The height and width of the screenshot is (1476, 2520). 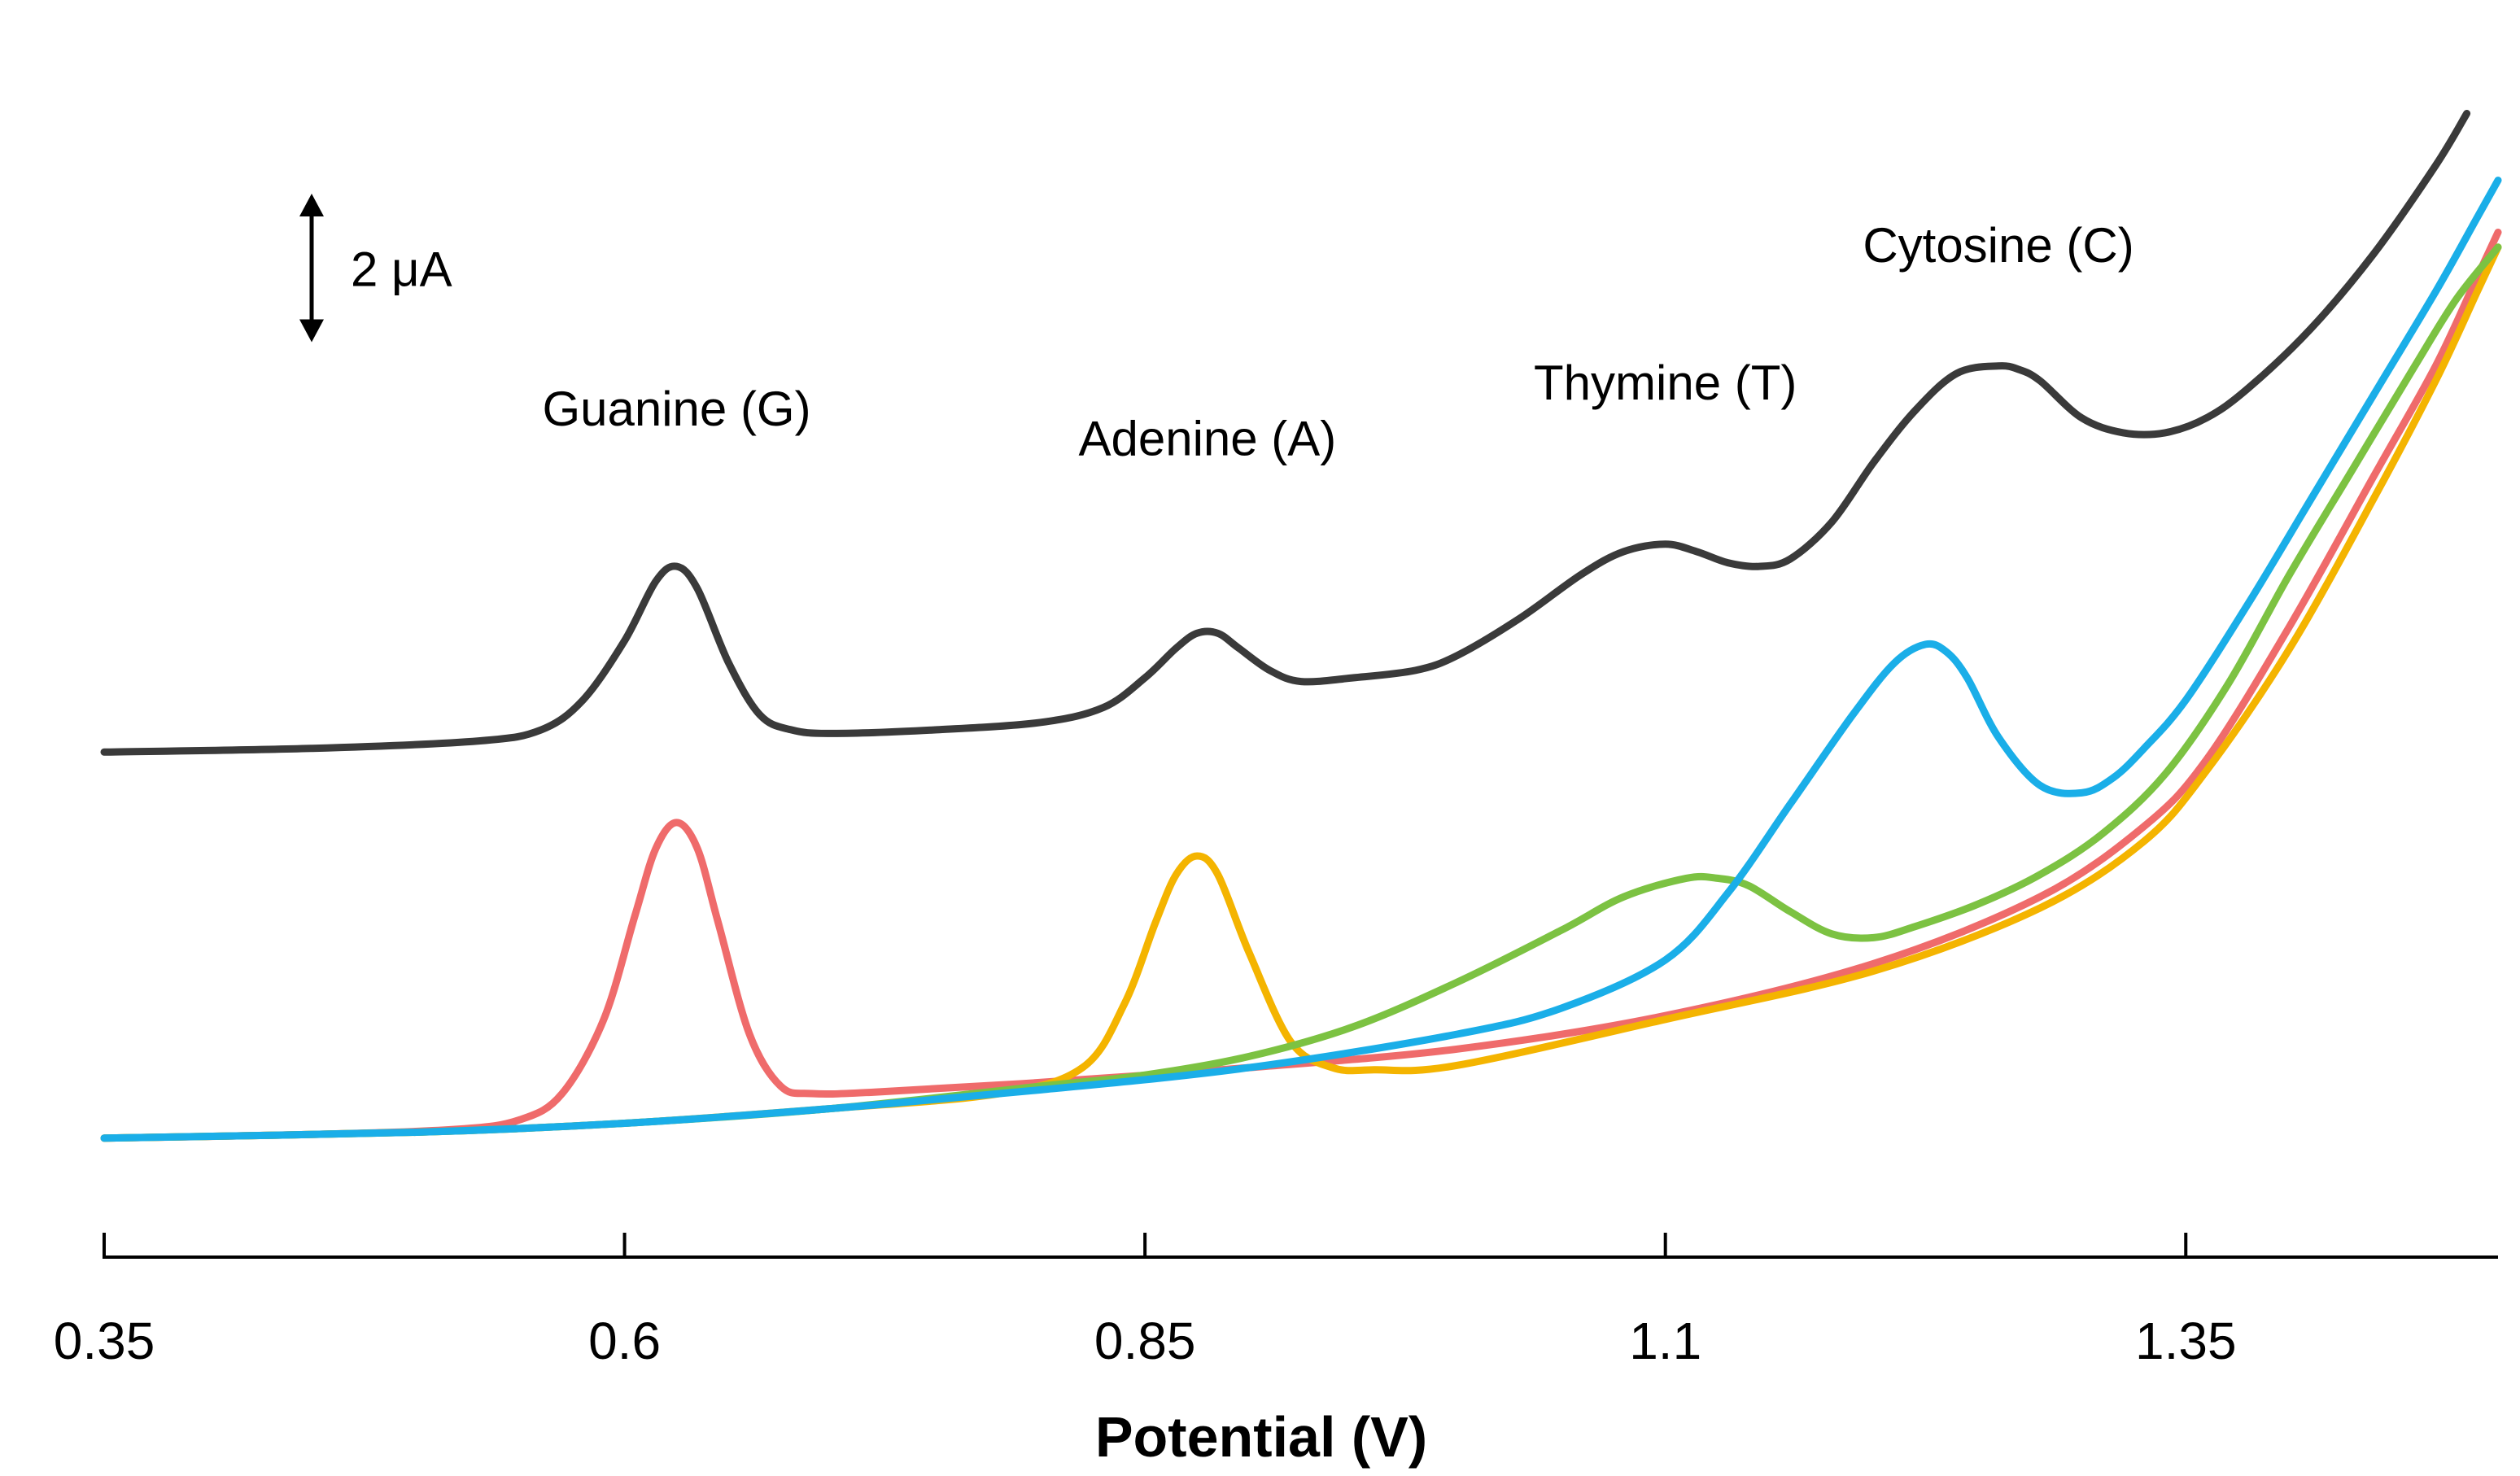 I want to click on x-axis: 0.35 0.6 0.85 1.1 1.35, so click(x=1276, y=1301).